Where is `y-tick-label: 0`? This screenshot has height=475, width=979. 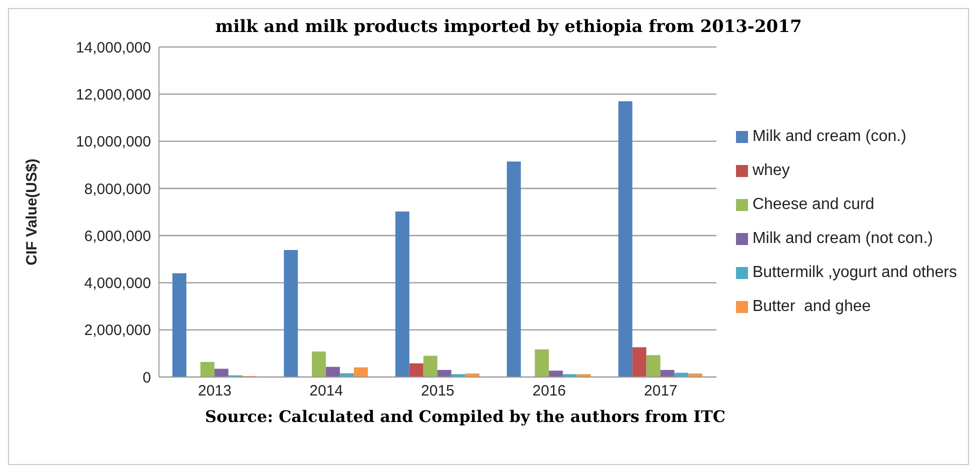 y-tick-label: 0 is located at coordinates (146, 377).